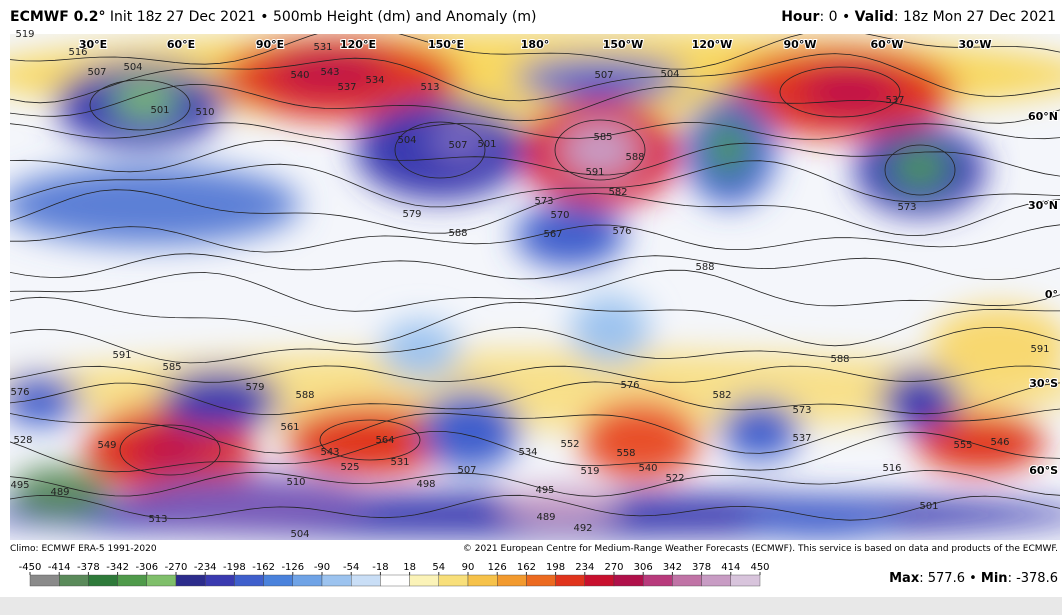 The image size is (1062, 615). What do you see at coordinates (643, 567) in the screenshot?
I see `colorbar-label: 306` at bounding box center [643, 567].